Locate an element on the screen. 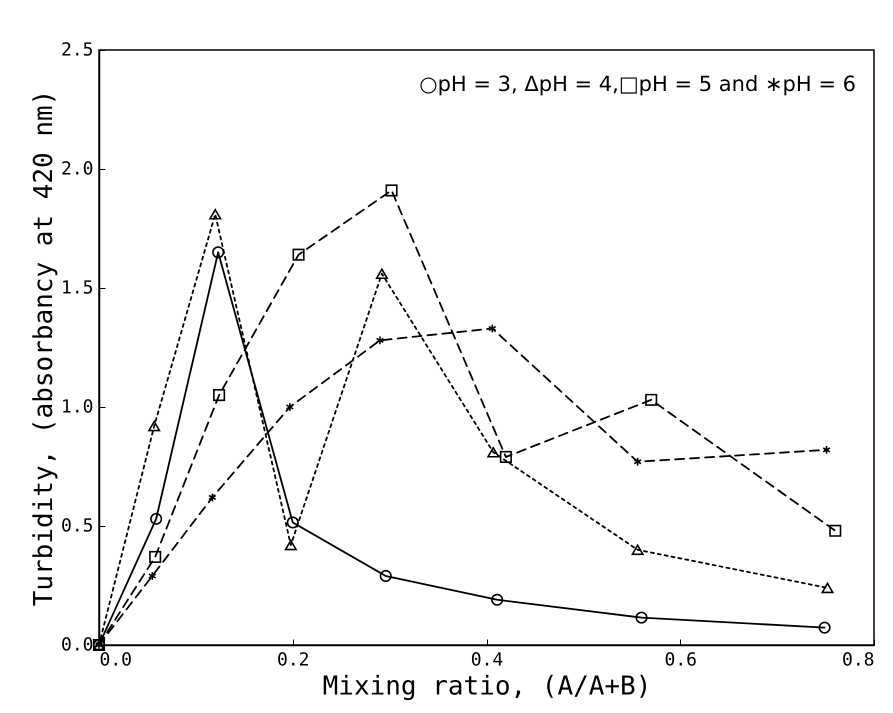  x-axis-title: Mixing ratio, (A/A+B) is located at coordinates (487, 687).